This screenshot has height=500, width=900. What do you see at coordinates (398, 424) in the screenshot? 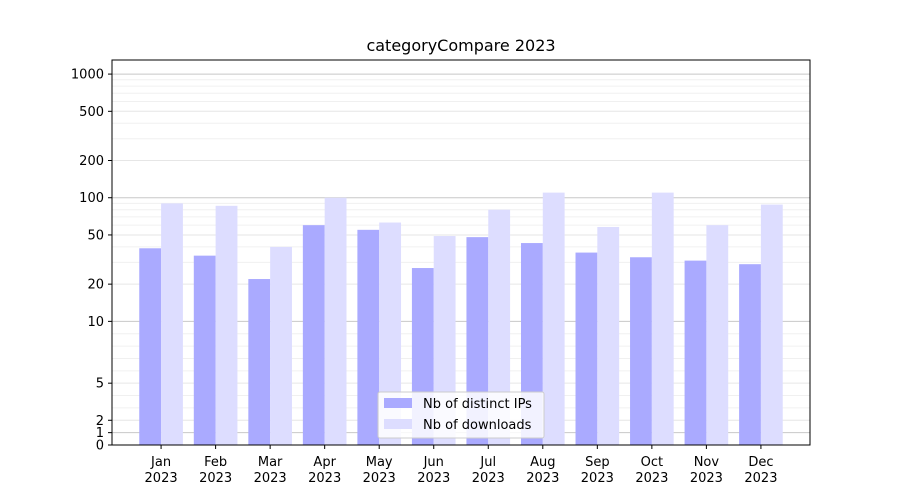
I see `legend-swatch-downloads` at bounding box center [398, 424].